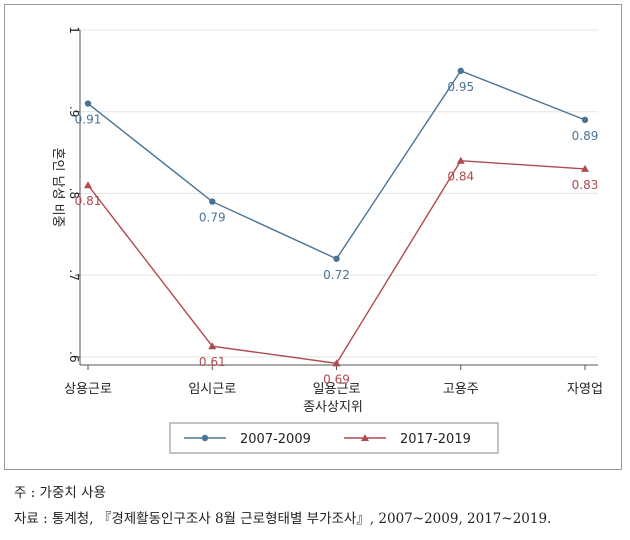 Image resolution: width=630 pixels, height=540 pixels. Describe the element at coordinates (460, 177) in the screenshot. I see `data-label: 0.84` at that location.